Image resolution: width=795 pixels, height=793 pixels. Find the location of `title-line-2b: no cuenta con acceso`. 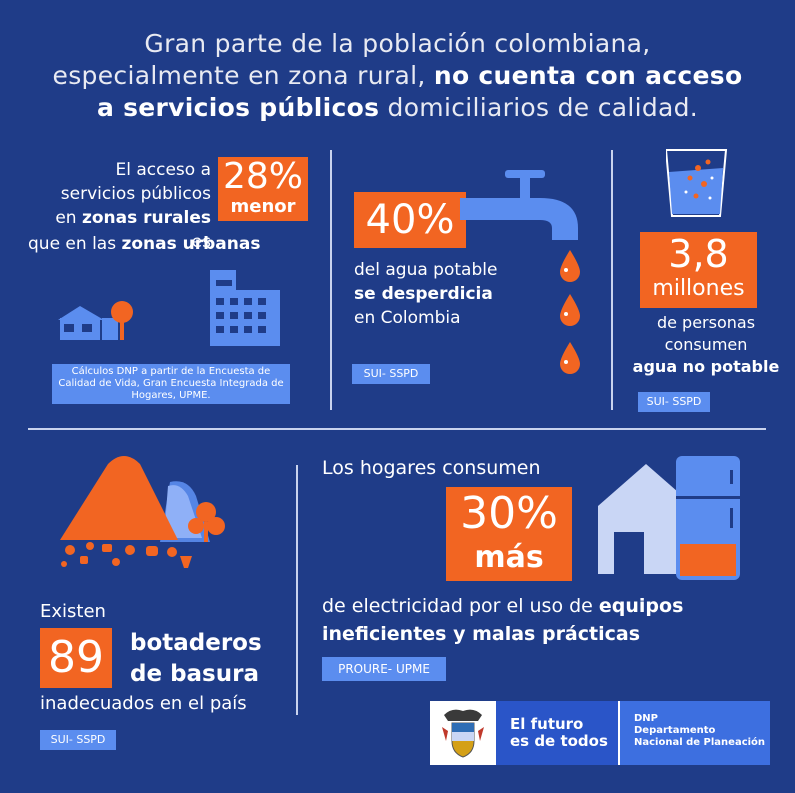

title-line-2b: no cuenta con acceso is located at coordinates (588, 75).